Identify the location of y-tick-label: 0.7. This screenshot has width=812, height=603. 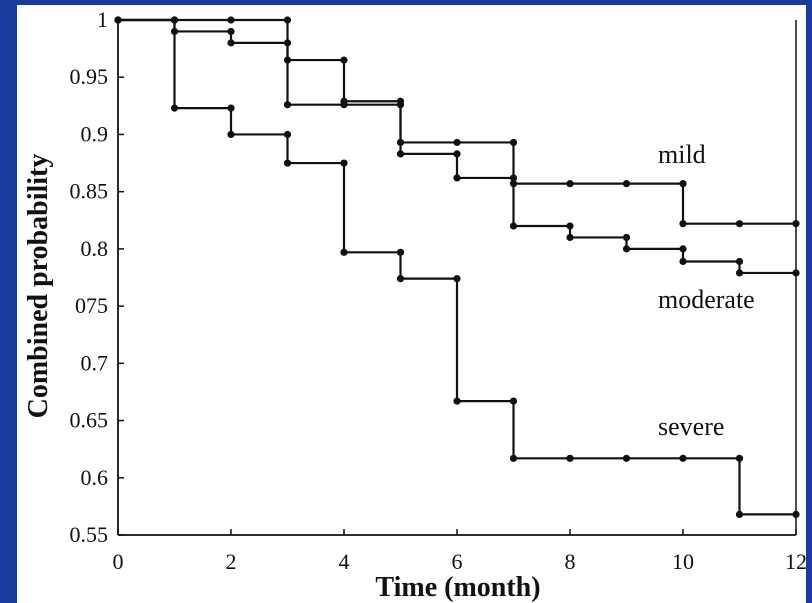
(95, 362).